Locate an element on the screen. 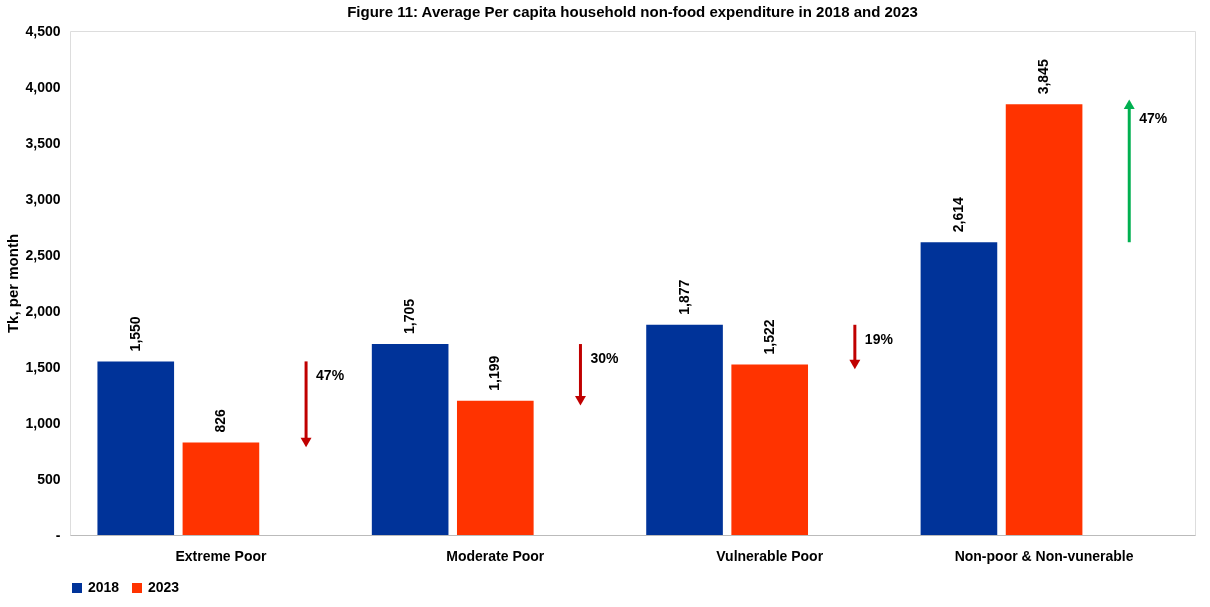 Image resolution: width=1210 pixels, height=607 pixels. y-tick-label: 2,000 is located at coordinates (43, 310).